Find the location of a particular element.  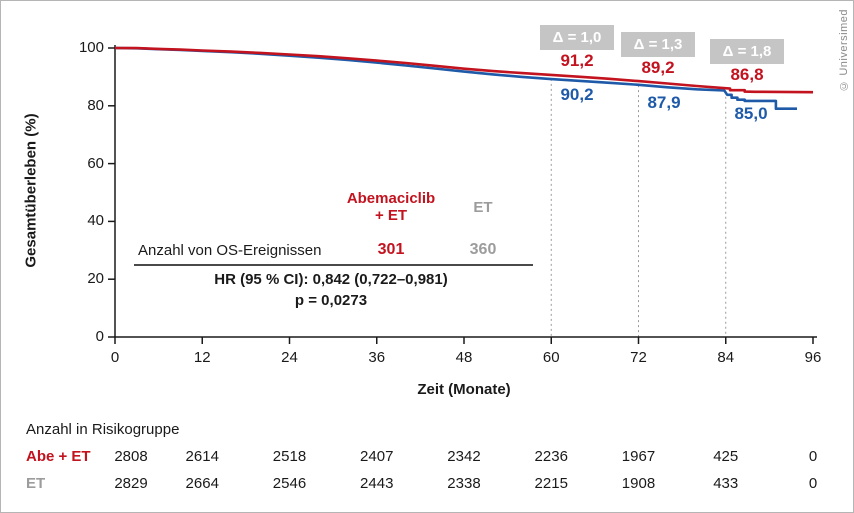

x-tick-label: 12 is located at coordinates (202, 357).